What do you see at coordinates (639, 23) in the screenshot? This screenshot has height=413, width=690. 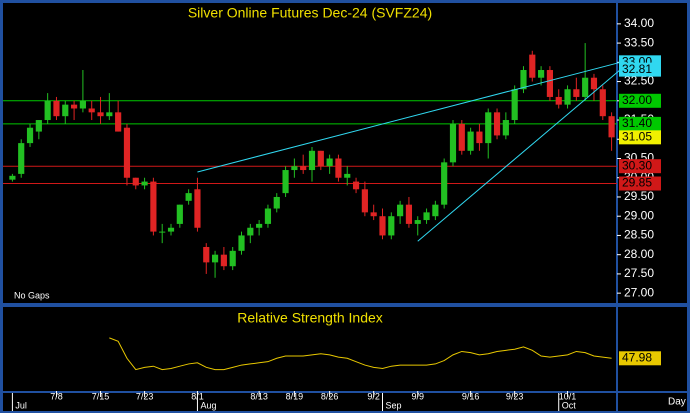 I see `y-tick-label: 34.00` at bounding box center [639, 23].